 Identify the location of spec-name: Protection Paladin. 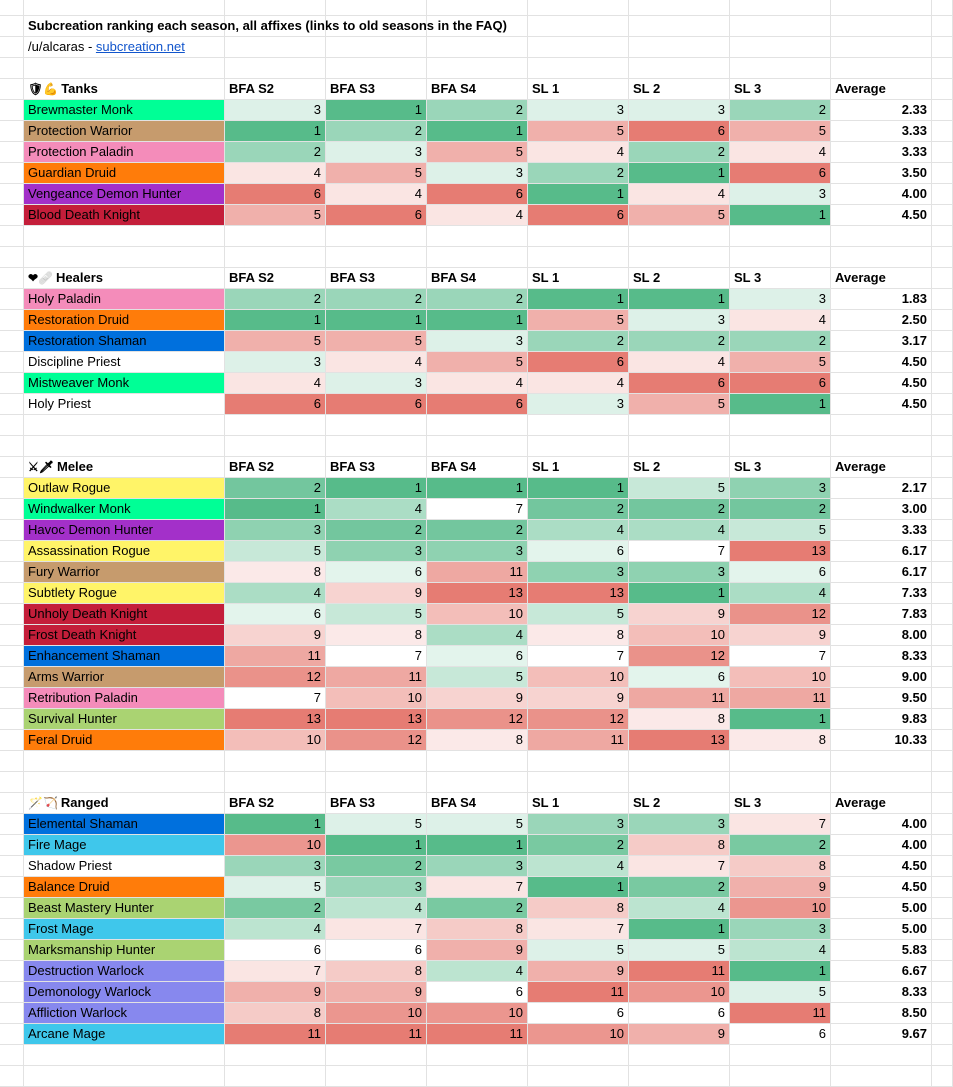
(124, 152).